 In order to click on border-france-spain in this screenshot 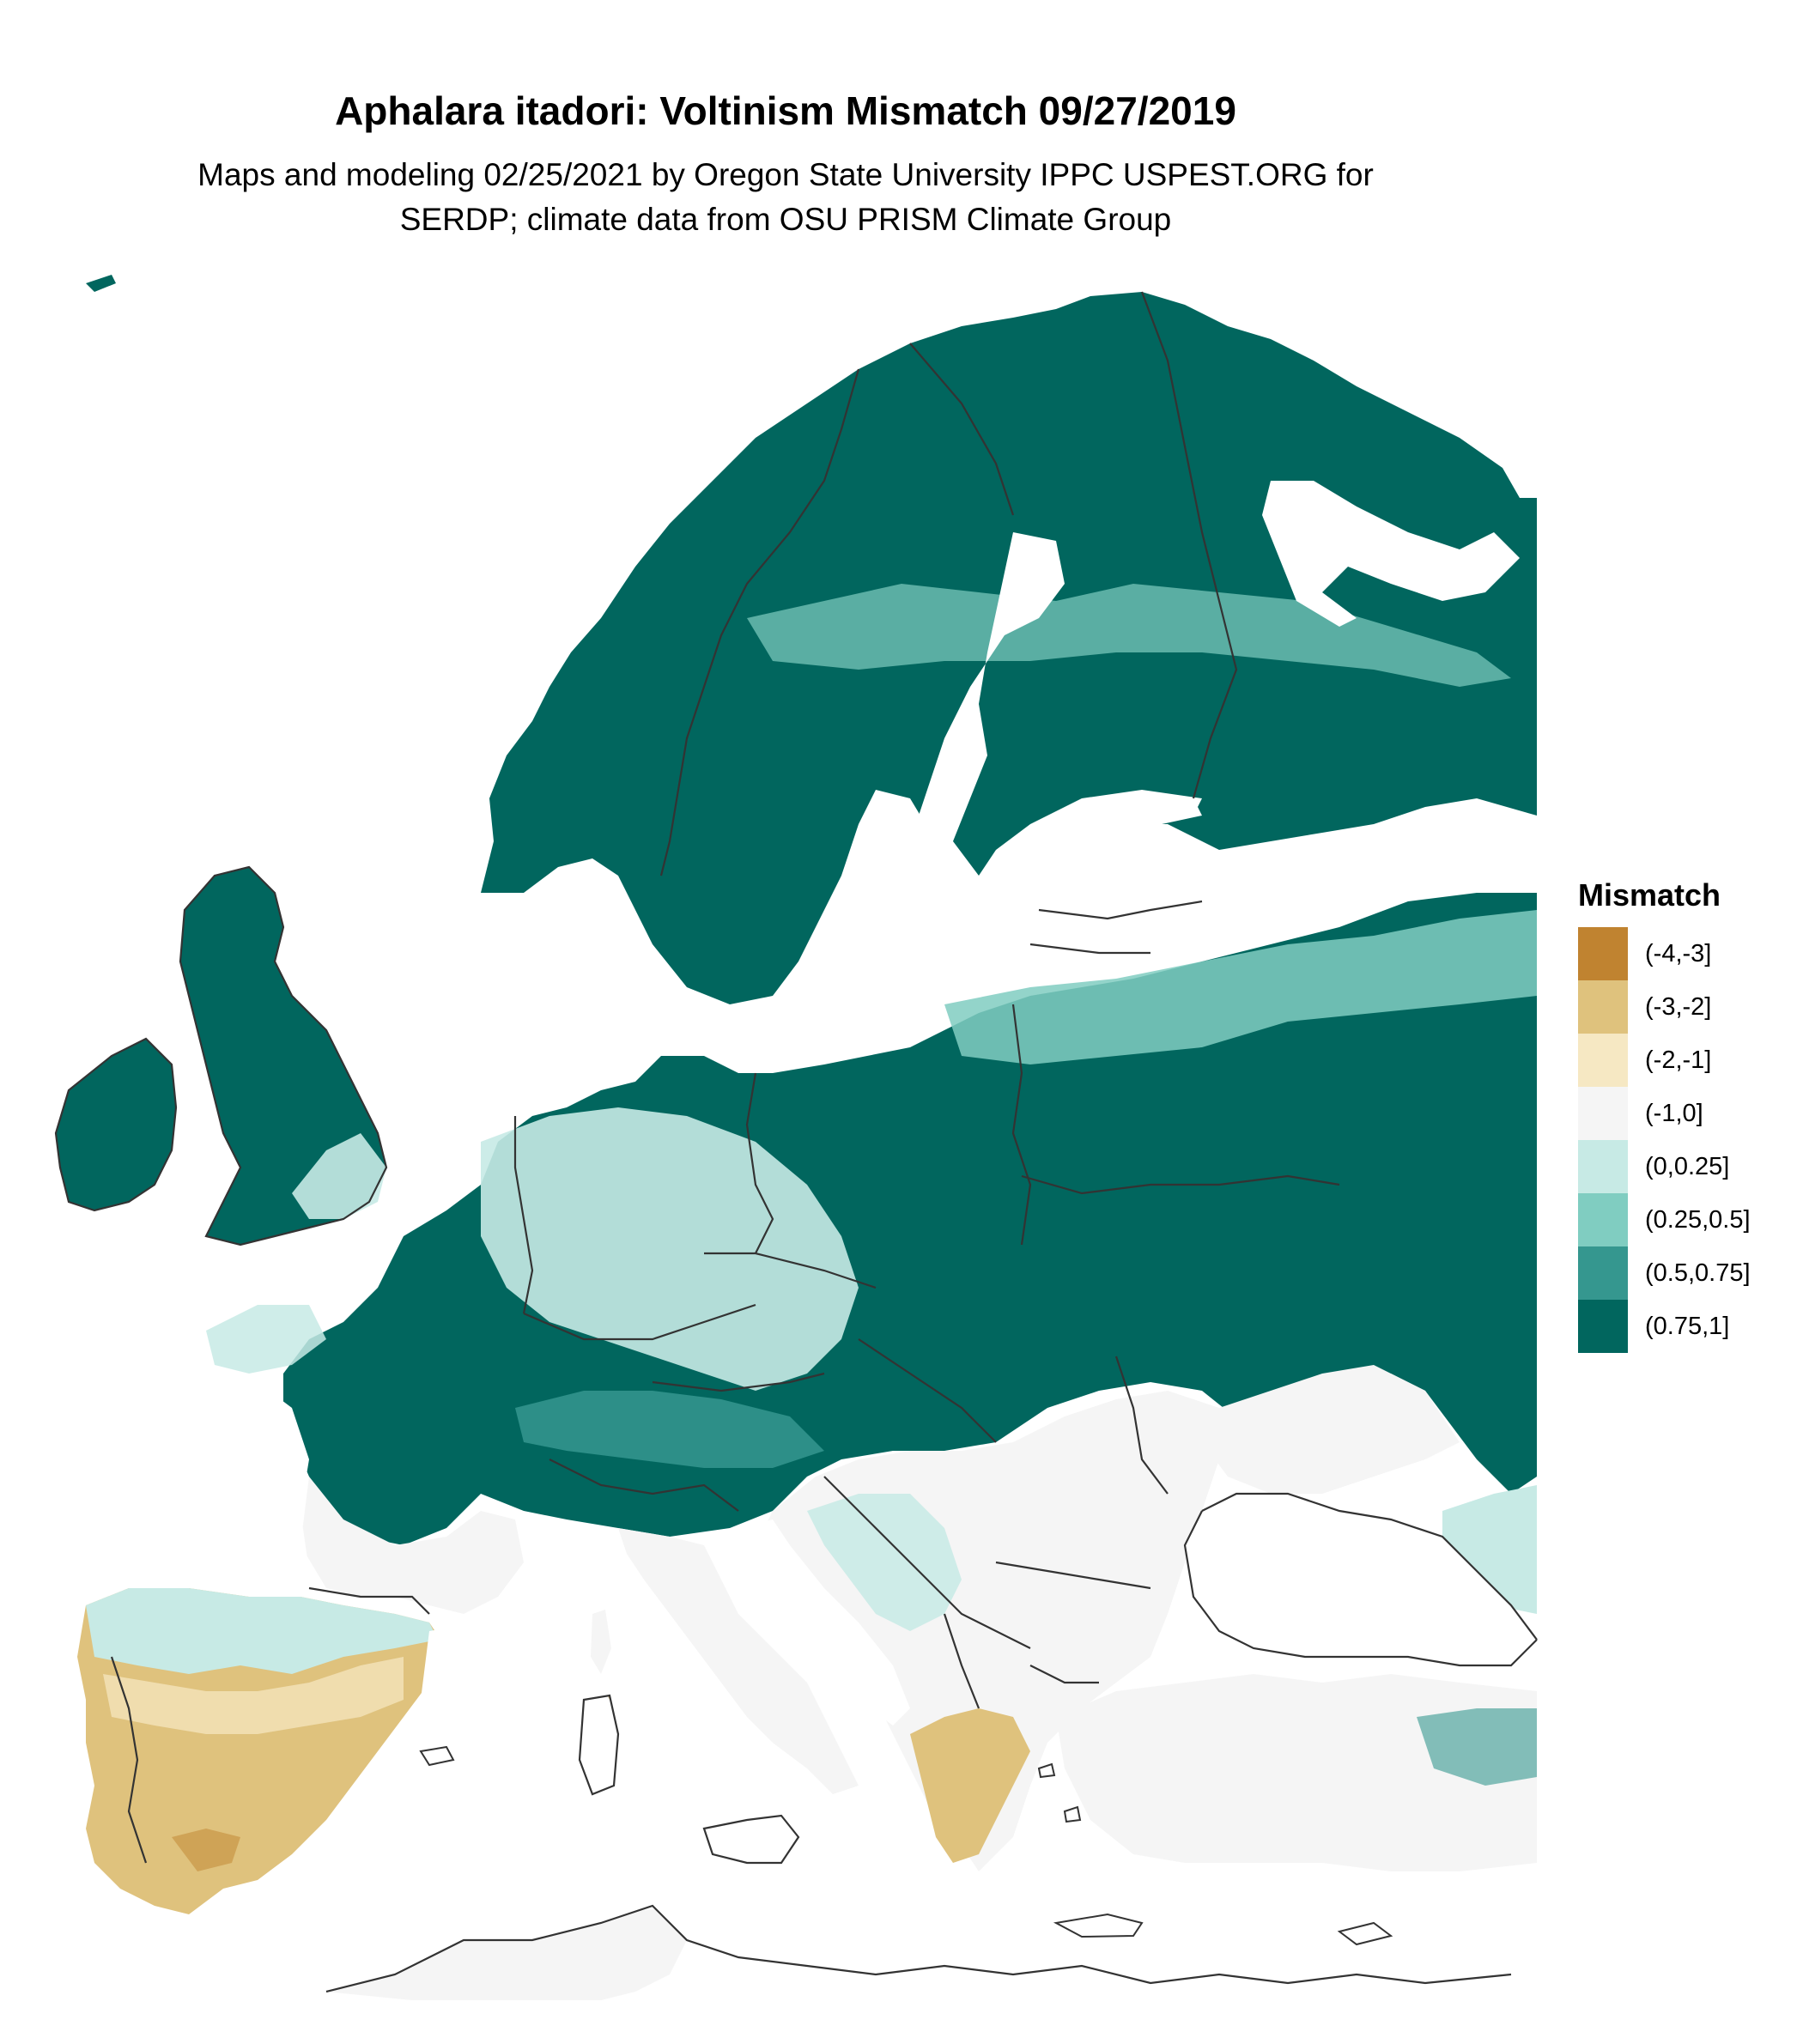, I will do `click(369, 1600)`.